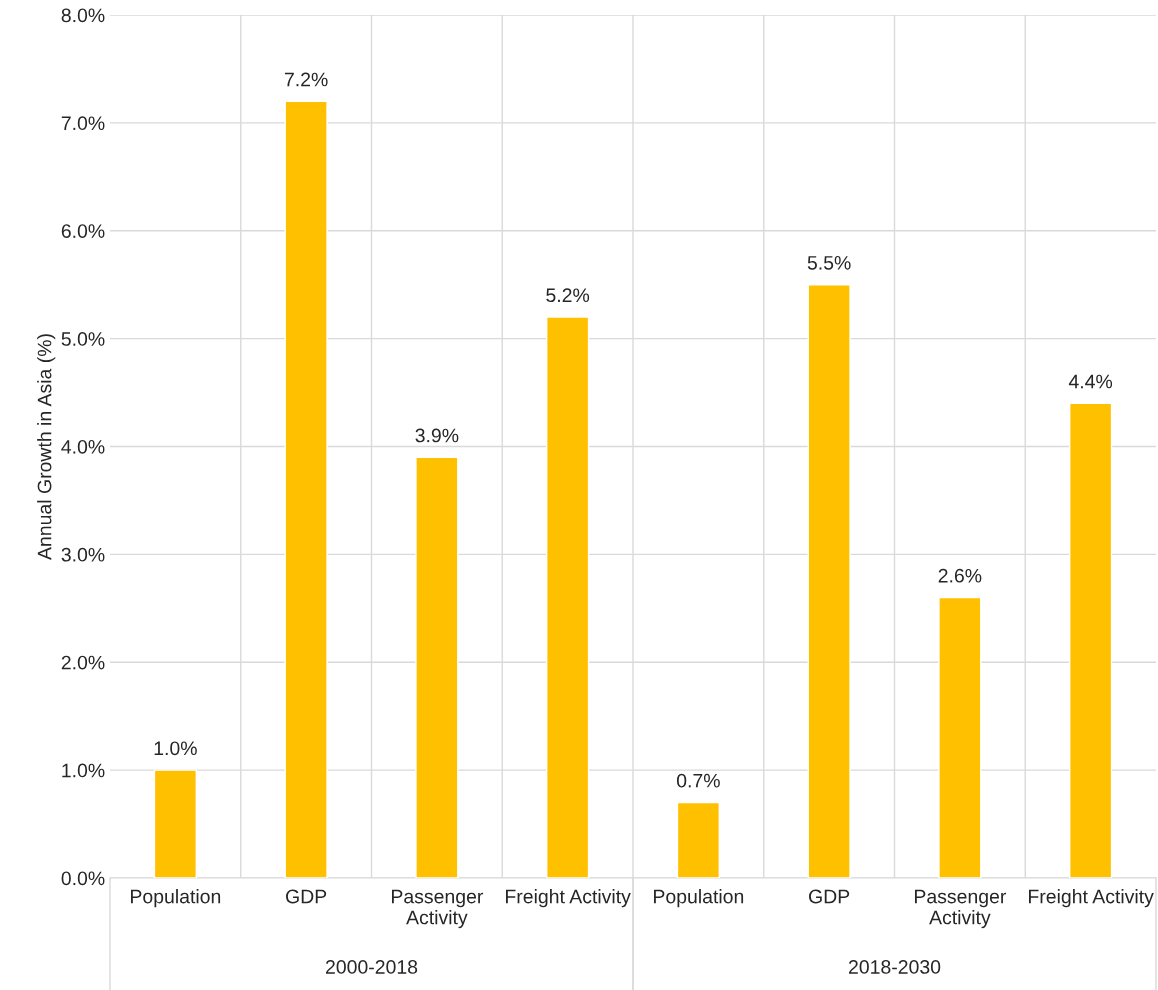 Image resolution: width=1158 pixels, height=990 pixels. What do you see at coordinates (437, 435) in the screenshot?
I see `data-label: 3.9%` at bounding box center [437, 435].